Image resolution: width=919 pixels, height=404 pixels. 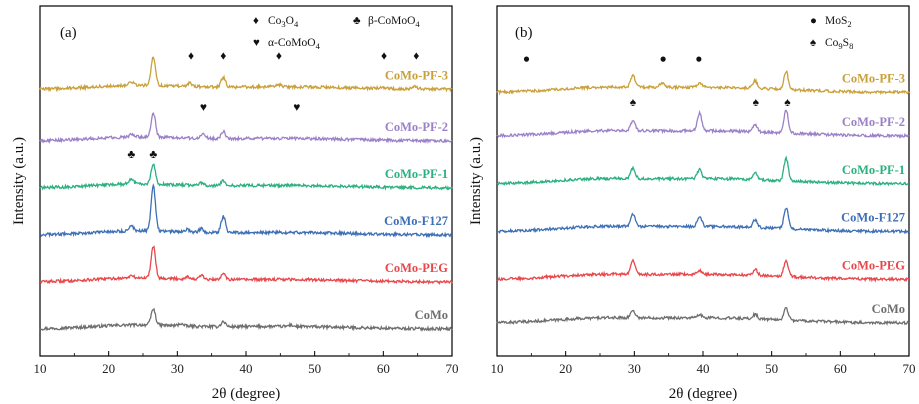 I want to click on legend-symbol: ●, so click(x=813, y=21).